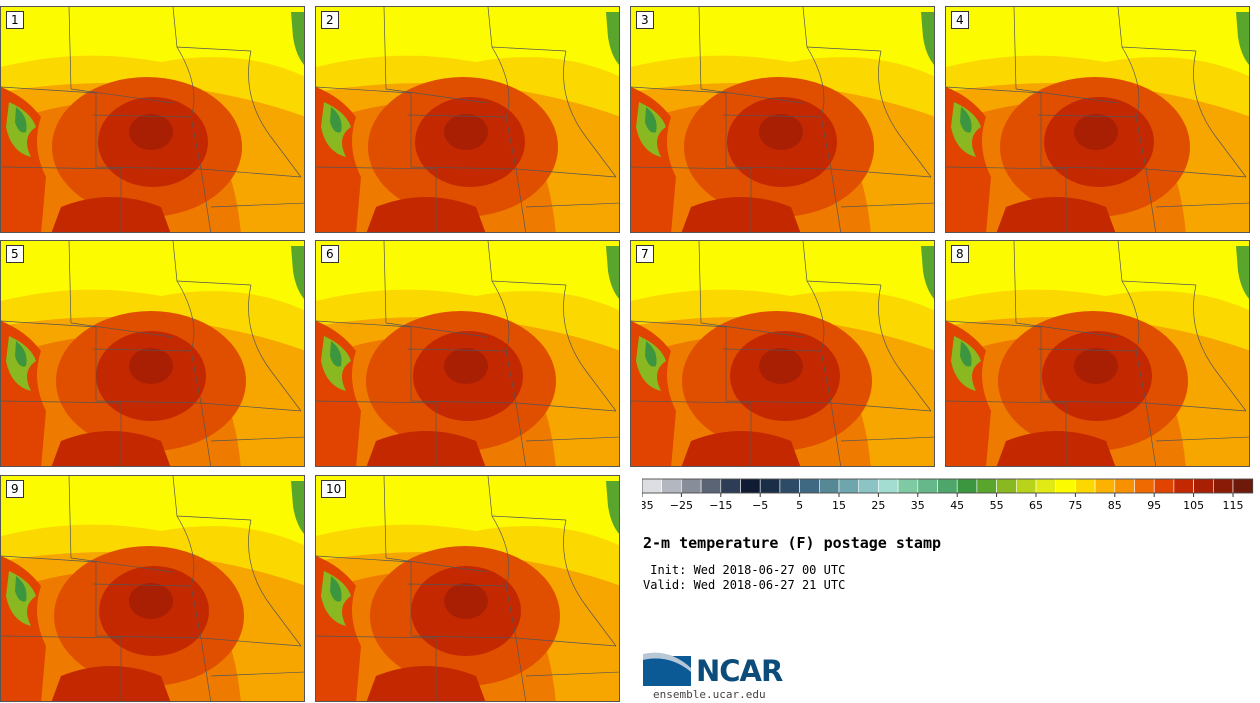 The height and width of the screenshot is (703, 1260). I want to click on figure-title: 2-m temperature (F) postage stamp, so click(792, 543).